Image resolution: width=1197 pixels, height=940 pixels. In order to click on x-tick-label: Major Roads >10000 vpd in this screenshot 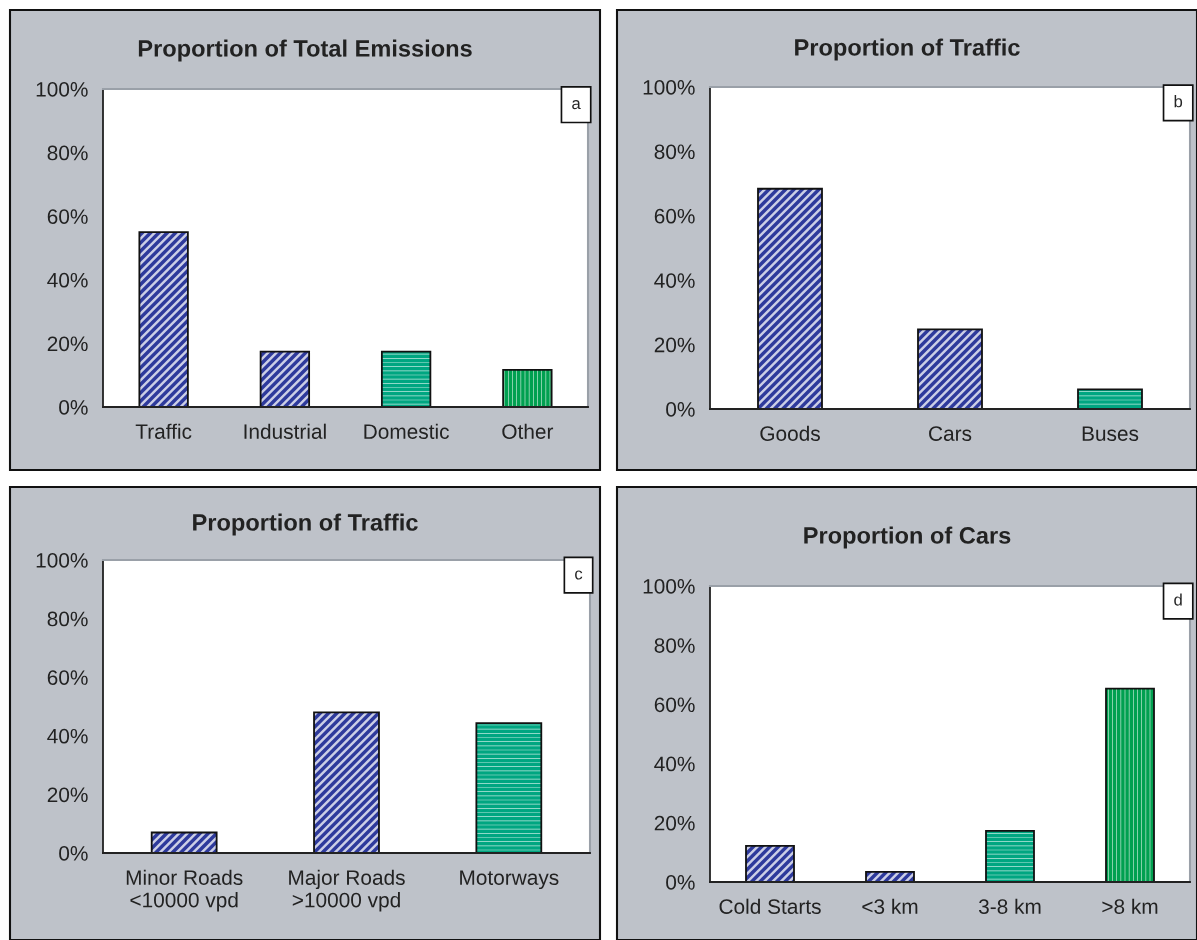, I will do `click(347, 890)`.